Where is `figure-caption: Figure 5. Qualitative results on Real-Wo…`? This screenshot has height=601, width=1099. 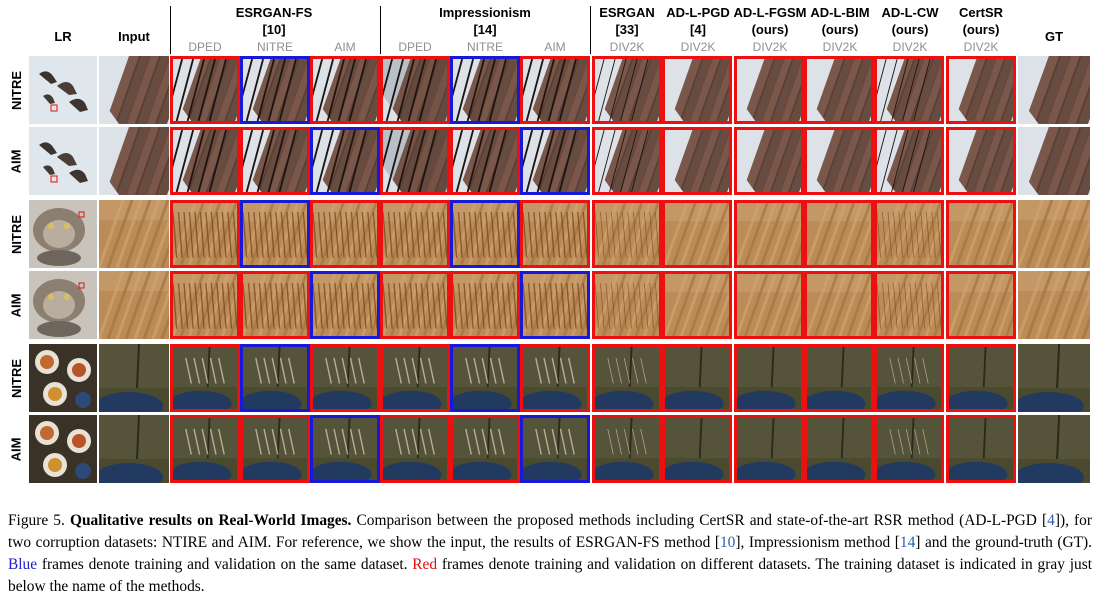 figure-caption: Figure 5. Qualitative results on Real-Wo… is located at coordinates (550, 554).